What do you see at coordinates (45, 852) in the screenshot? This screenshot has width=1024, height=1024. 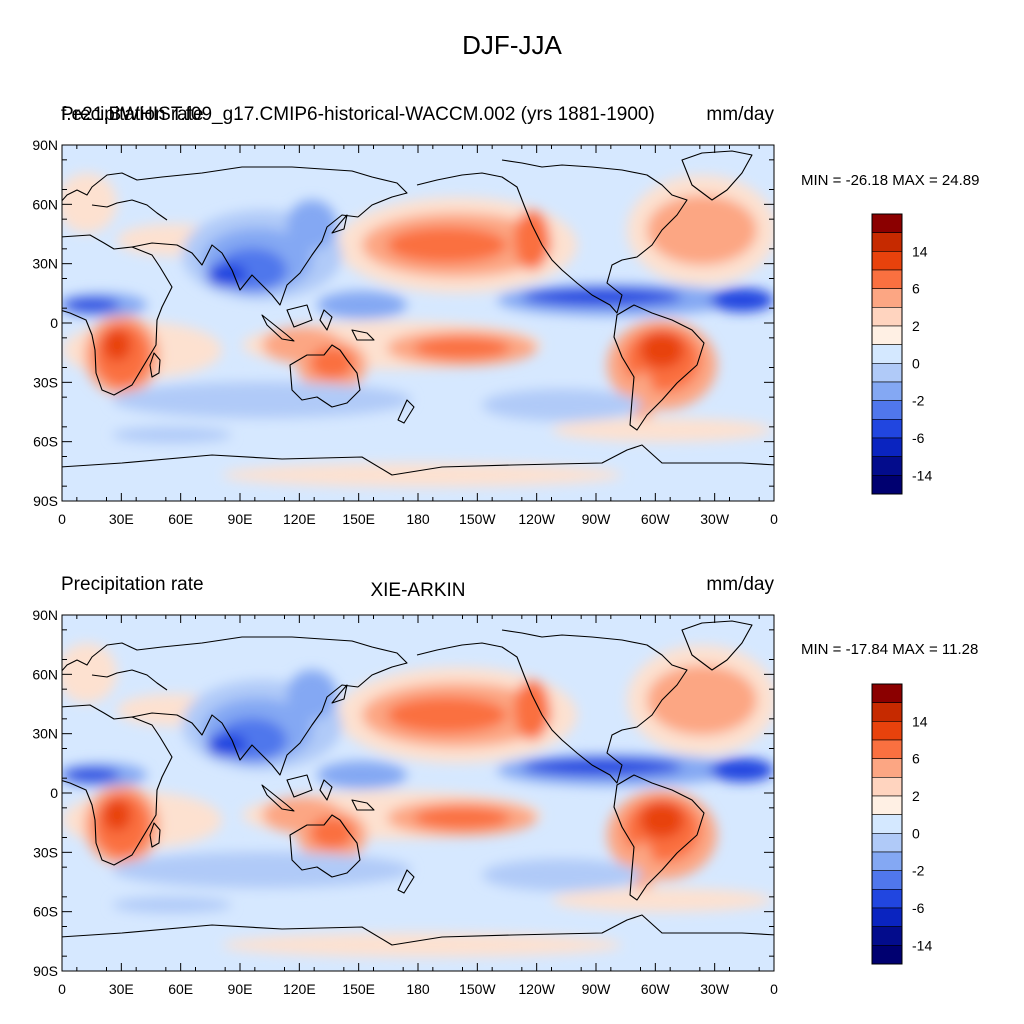 I see `panel2-y-tick-label: 30S` at bounding box center [45, 852].